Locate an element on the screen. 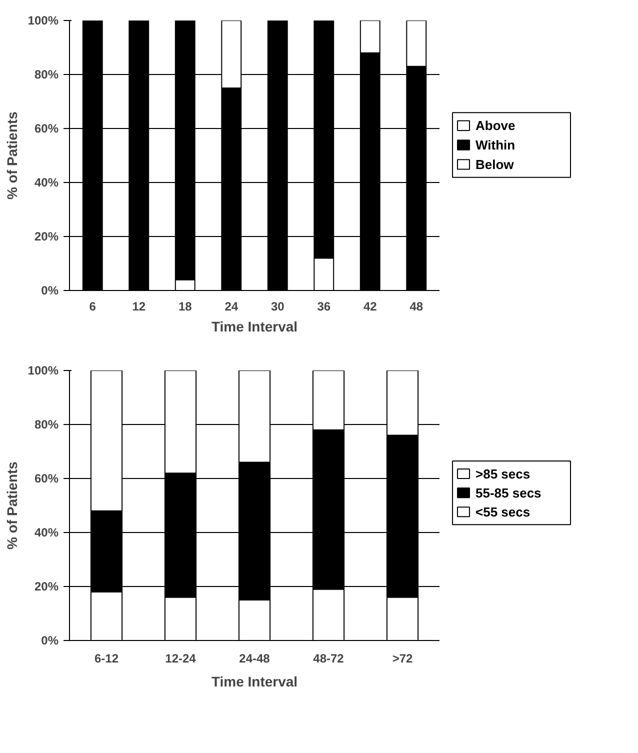 Image resolution: width=638 pixels, height=753 pixels. legend-label: <55 secs is located at coordinates (503, 512).